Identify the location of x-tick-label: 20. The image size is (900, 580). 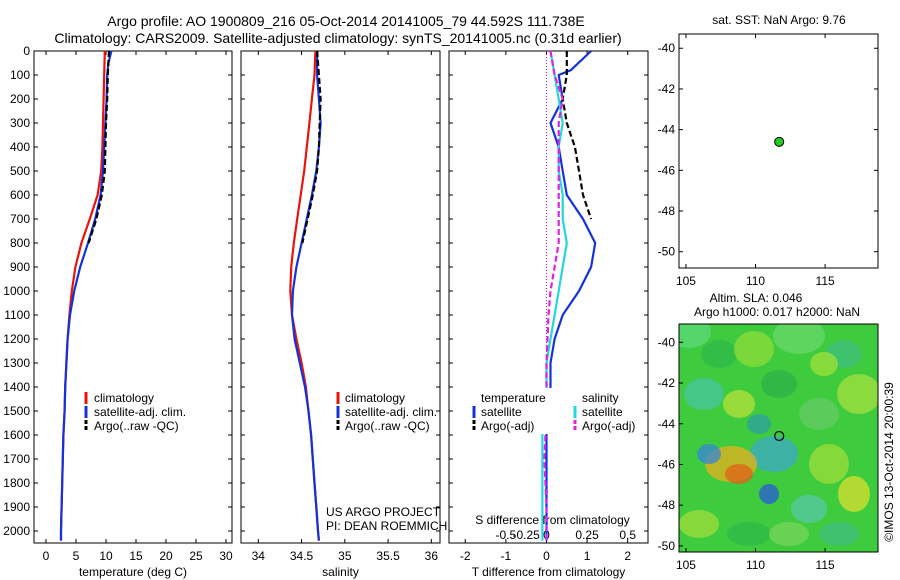
(166, 556).